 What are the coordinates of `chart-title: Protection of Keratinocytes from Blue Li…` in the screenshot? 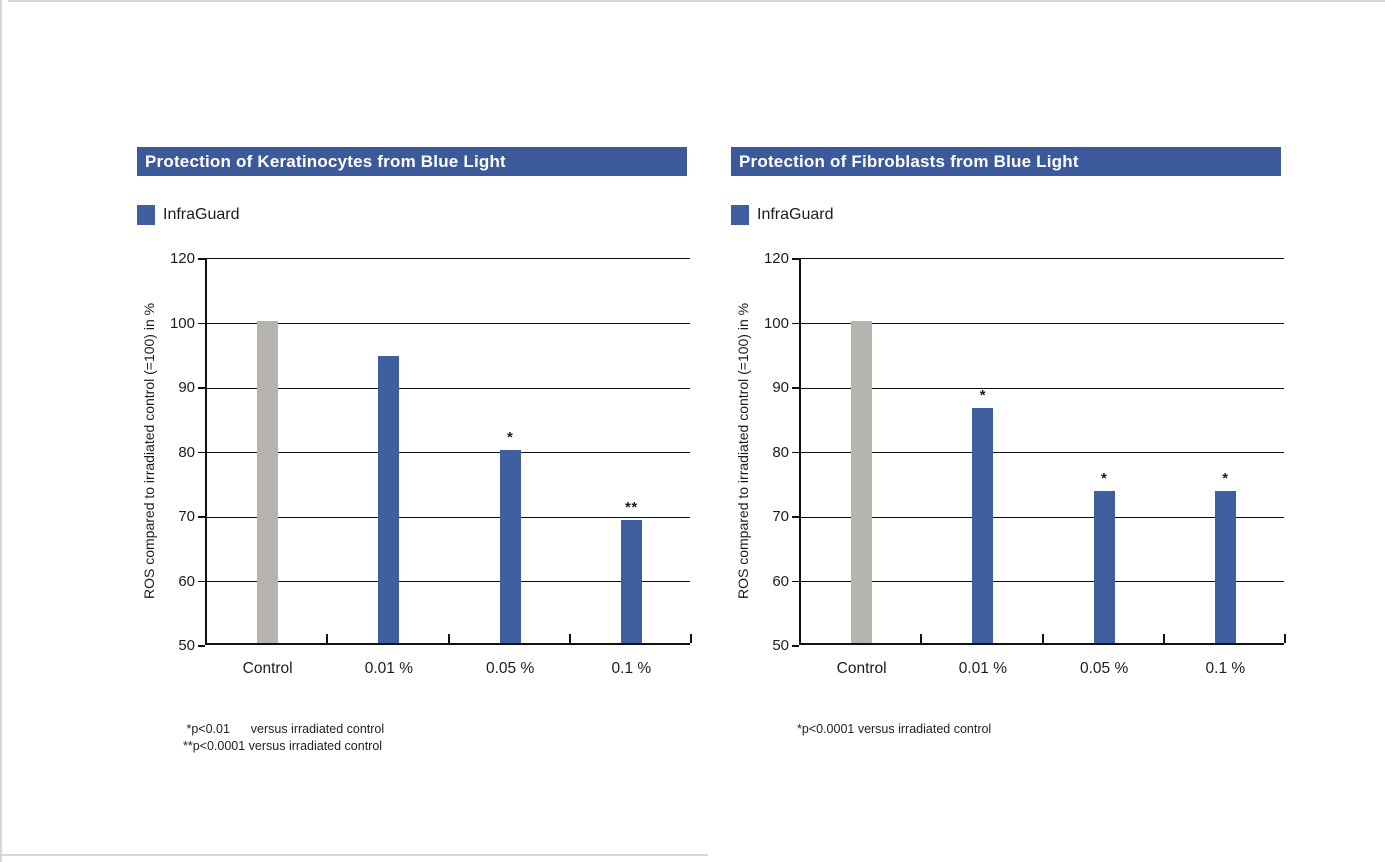 It's located at (325, 161).